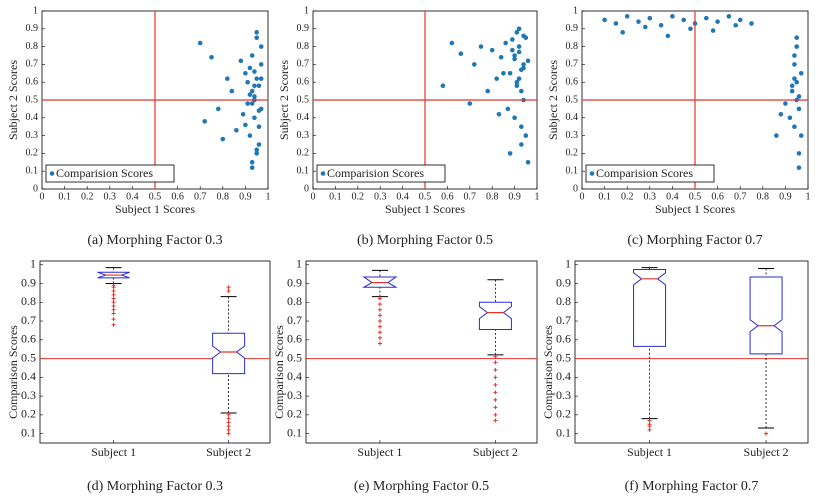 The image size is (830, 497). Describe the element at coordinates (245, 196) in the screenshot. I see `x-tick-label: 0.9` at that location.